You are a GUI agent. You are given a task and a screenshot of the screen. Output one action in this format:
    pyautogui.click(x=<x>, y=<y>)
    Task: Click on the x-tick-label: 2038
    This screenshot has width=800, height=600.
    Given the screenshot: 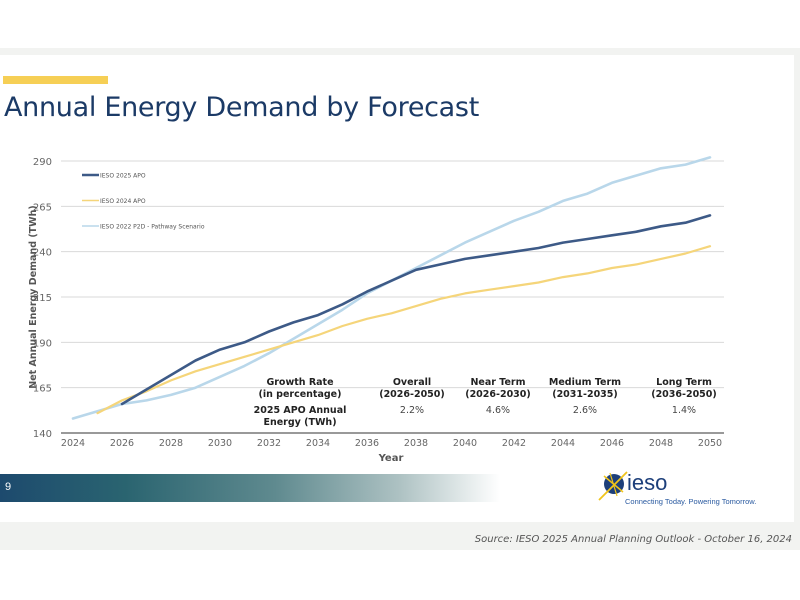 What is the action you would take?
    pyautogui.click(x=416, y=443)
    